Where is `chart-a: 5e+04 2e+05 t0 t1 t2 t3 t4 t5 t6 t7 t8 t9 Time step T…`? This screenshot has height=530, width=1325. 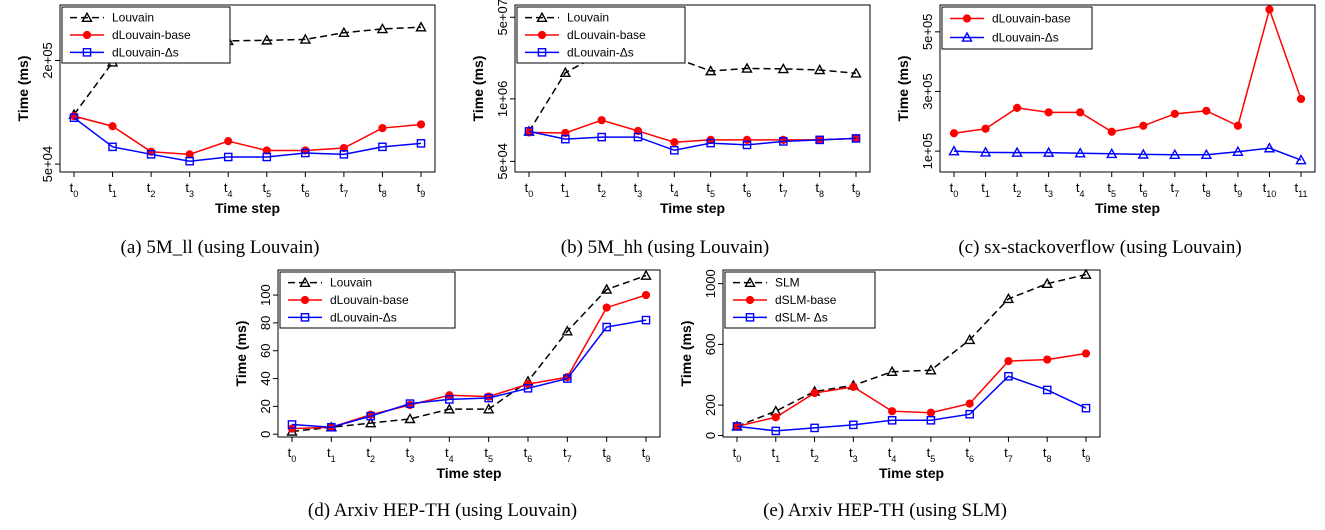
chart-a: 5e+04 2e+05 t0 t1 t2 t3 t4 t5 t6 t7 t8 t9 Time step T… is located at coordinates (225, 110).